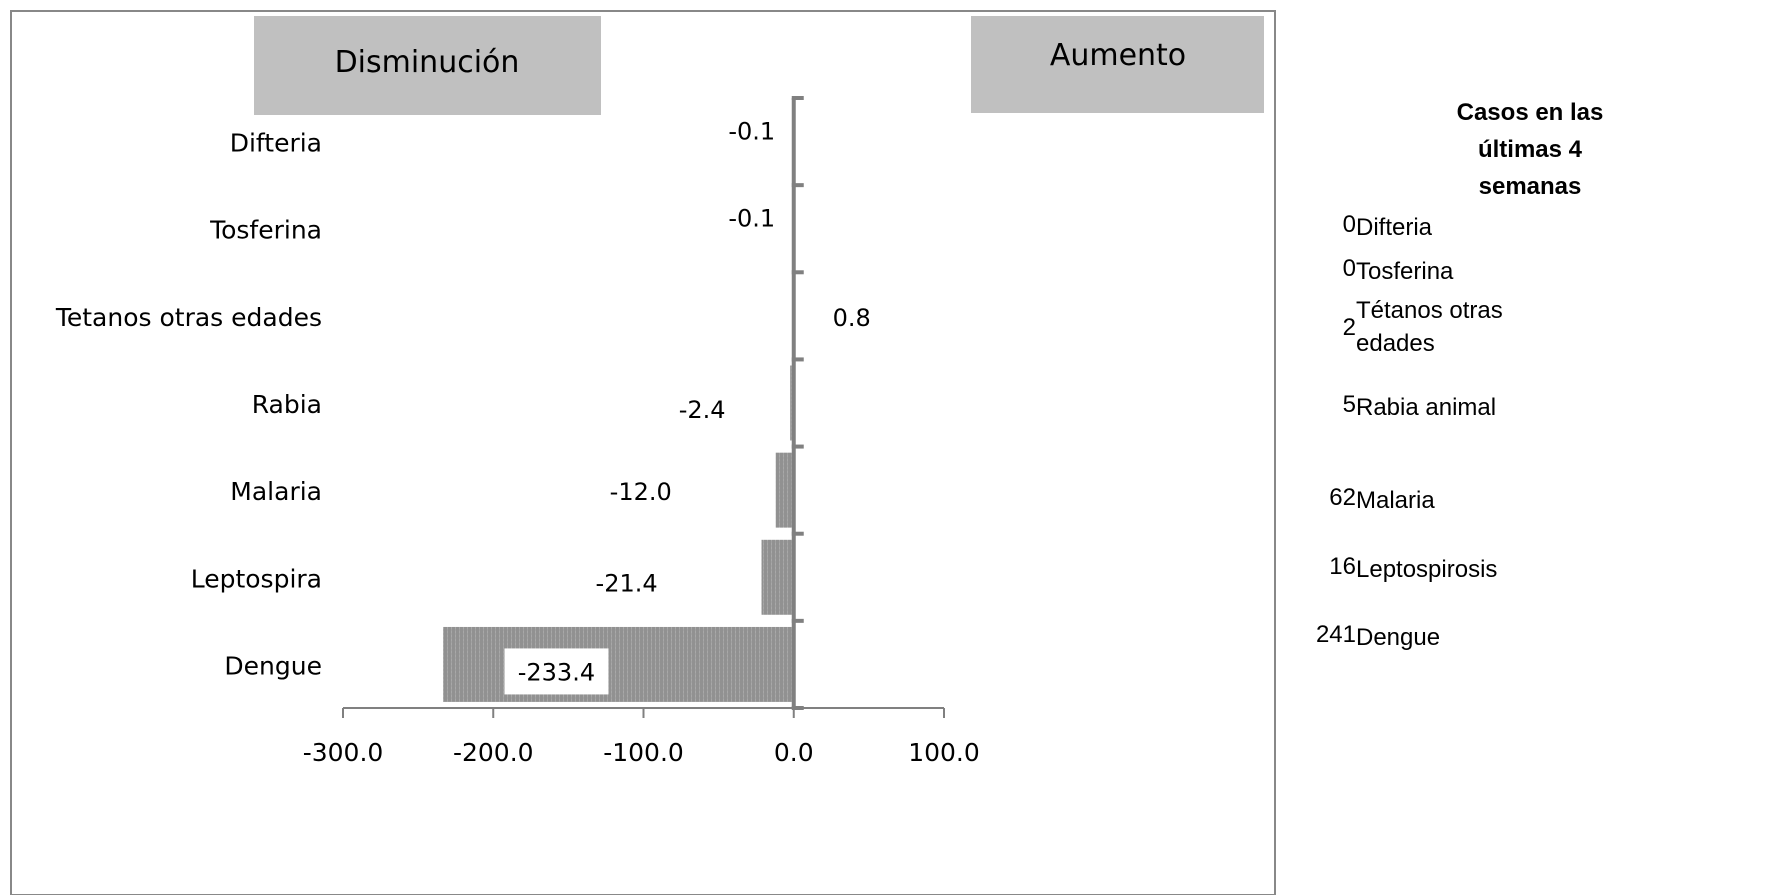 This screenshot has width=1766, height=895. I want to click on recent-cases-name: Malaria, so click(1395, 500).